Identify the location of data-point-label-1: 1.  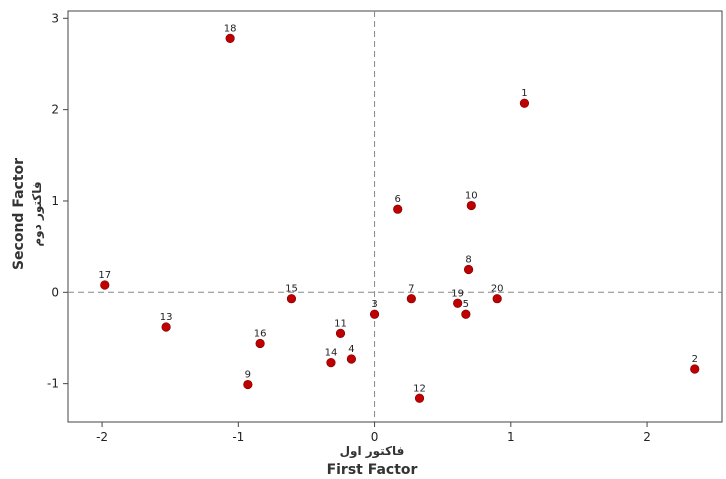
(524, 93).